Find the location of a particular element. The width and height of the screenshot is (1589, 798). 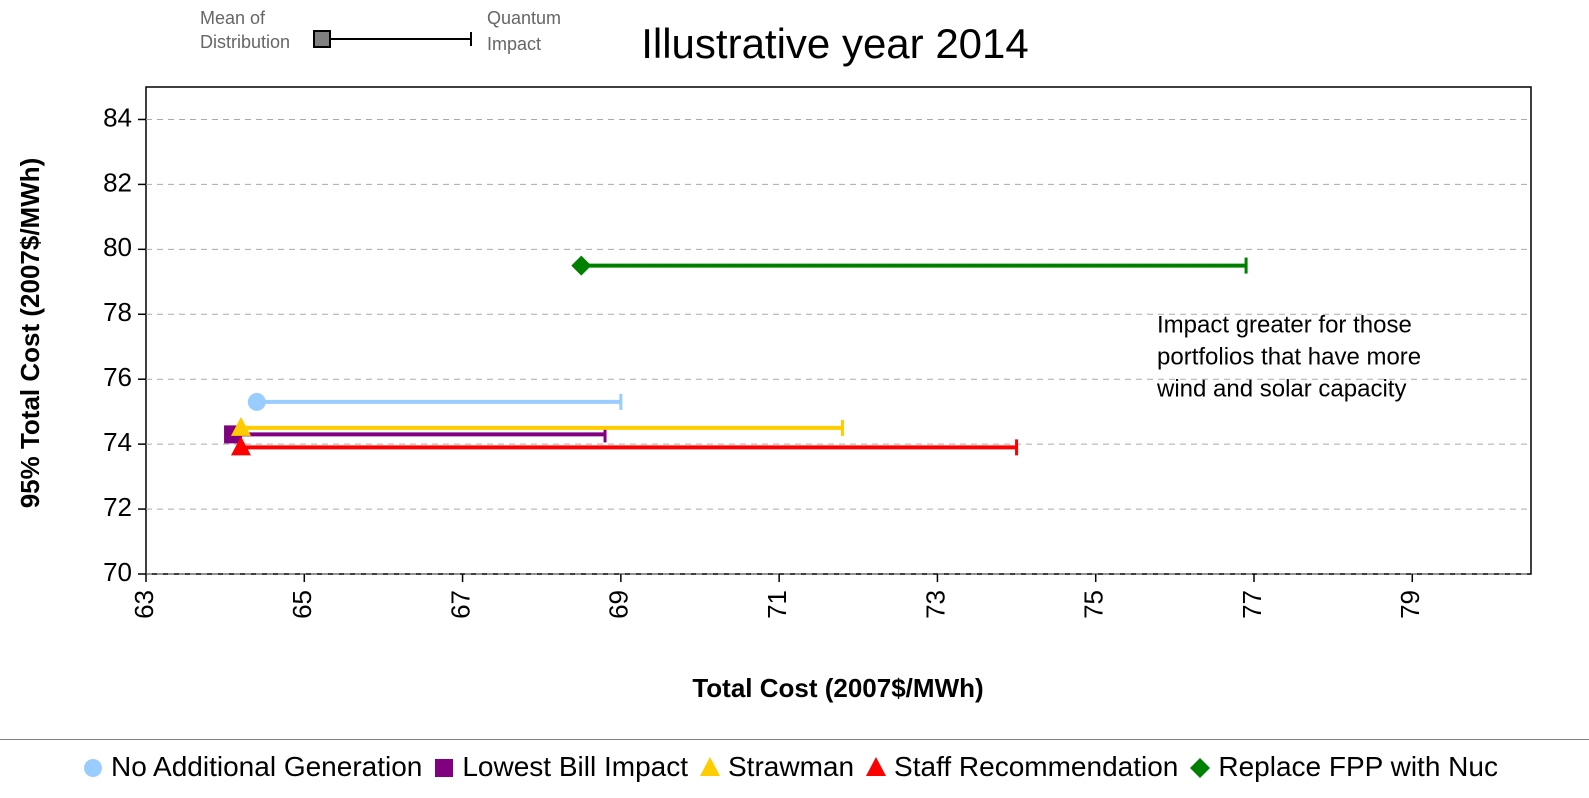

key-label: Mean of is located at coordinates (233, 18).